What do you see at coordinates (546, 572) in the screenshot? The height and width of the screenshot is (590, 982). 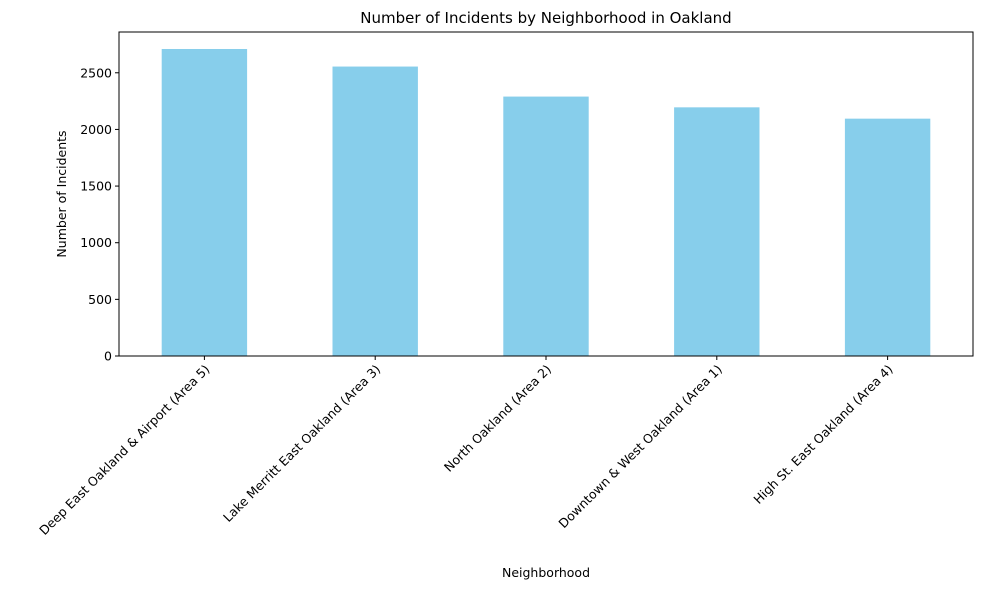 I see `x-axis-label: Neighborhood` at bounding box center [546, 572].